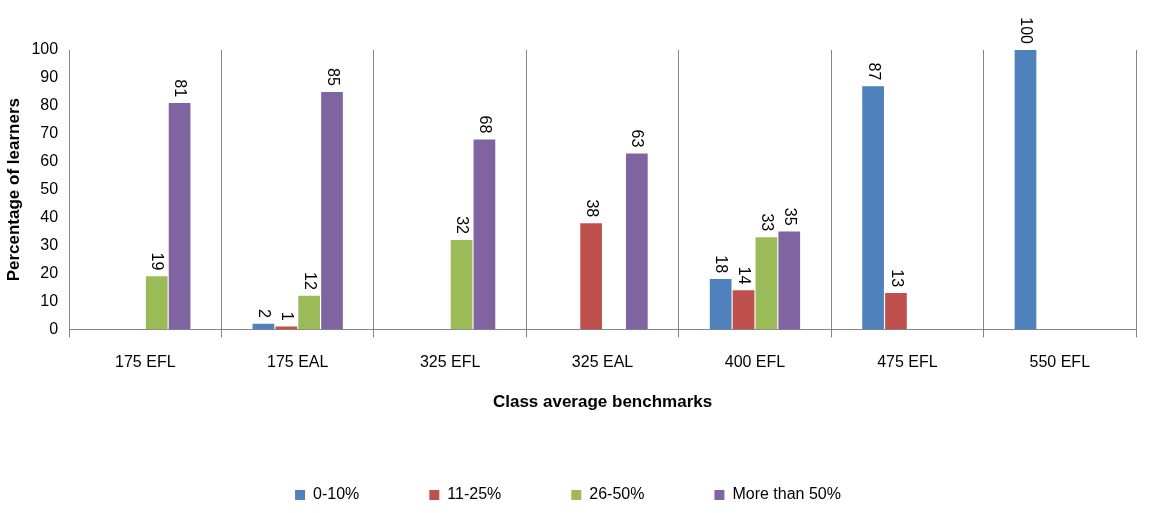 This screenshot has height=513, width=1156. I want to click on legend-label: 26-50%, so click(617, 494).